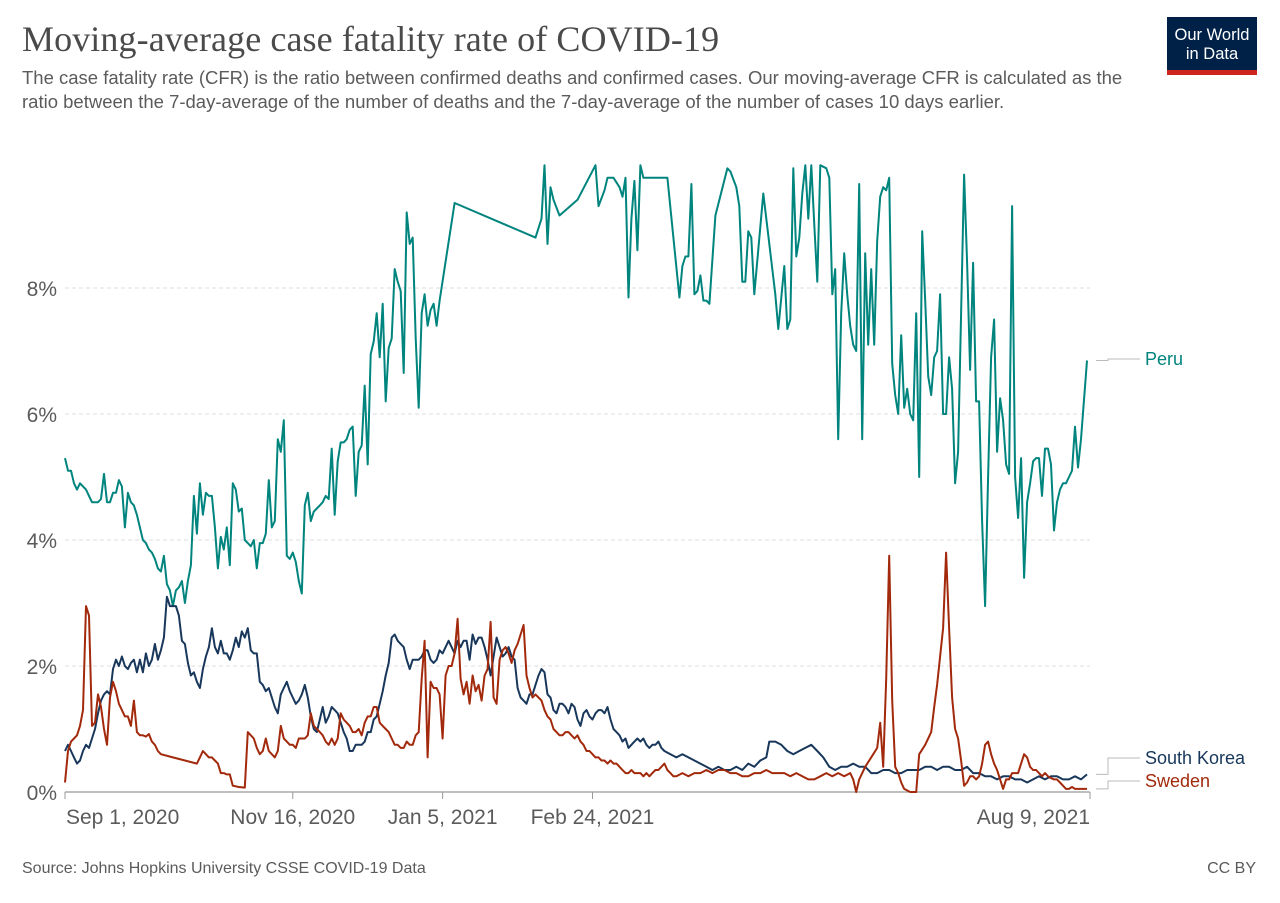  What do you see at coordinates (1164, 359) in the screenshot?
I see `legend-label-peru: Peru` at bounding box center [1164, 359].